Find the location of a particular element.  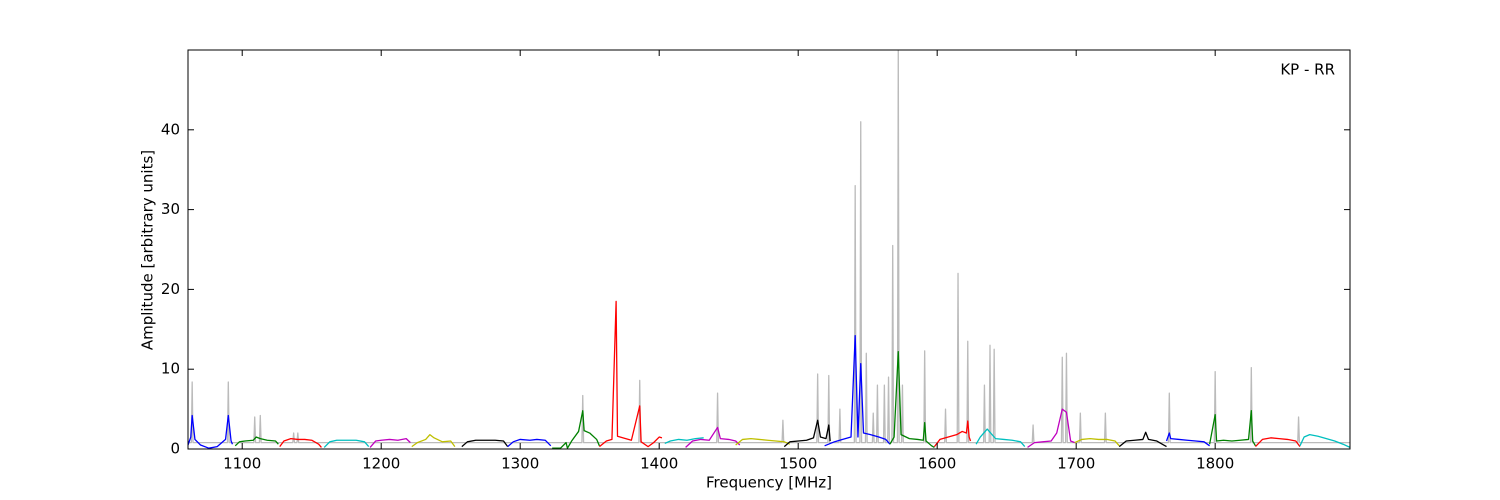

x-tick-label: 1500 is located at coordinates (798, 464).